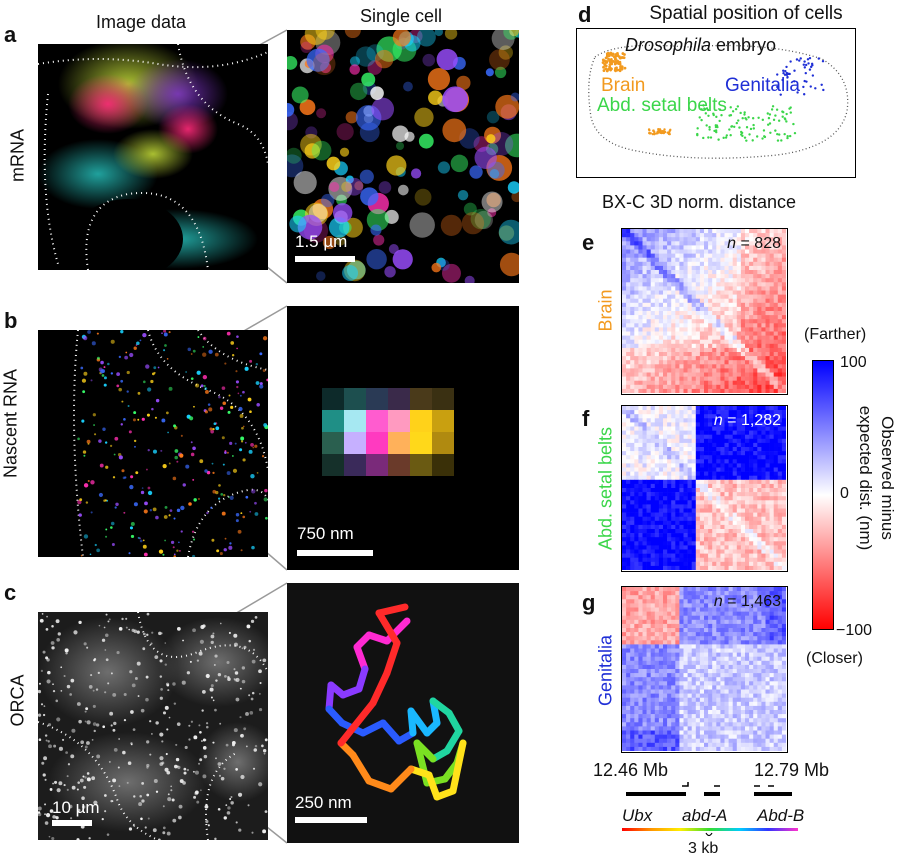  What do you see at coordinates (325, 533) in the screenshot?
I see `scalebar-label-b: 750 nm` at bounding box center [325, 533].